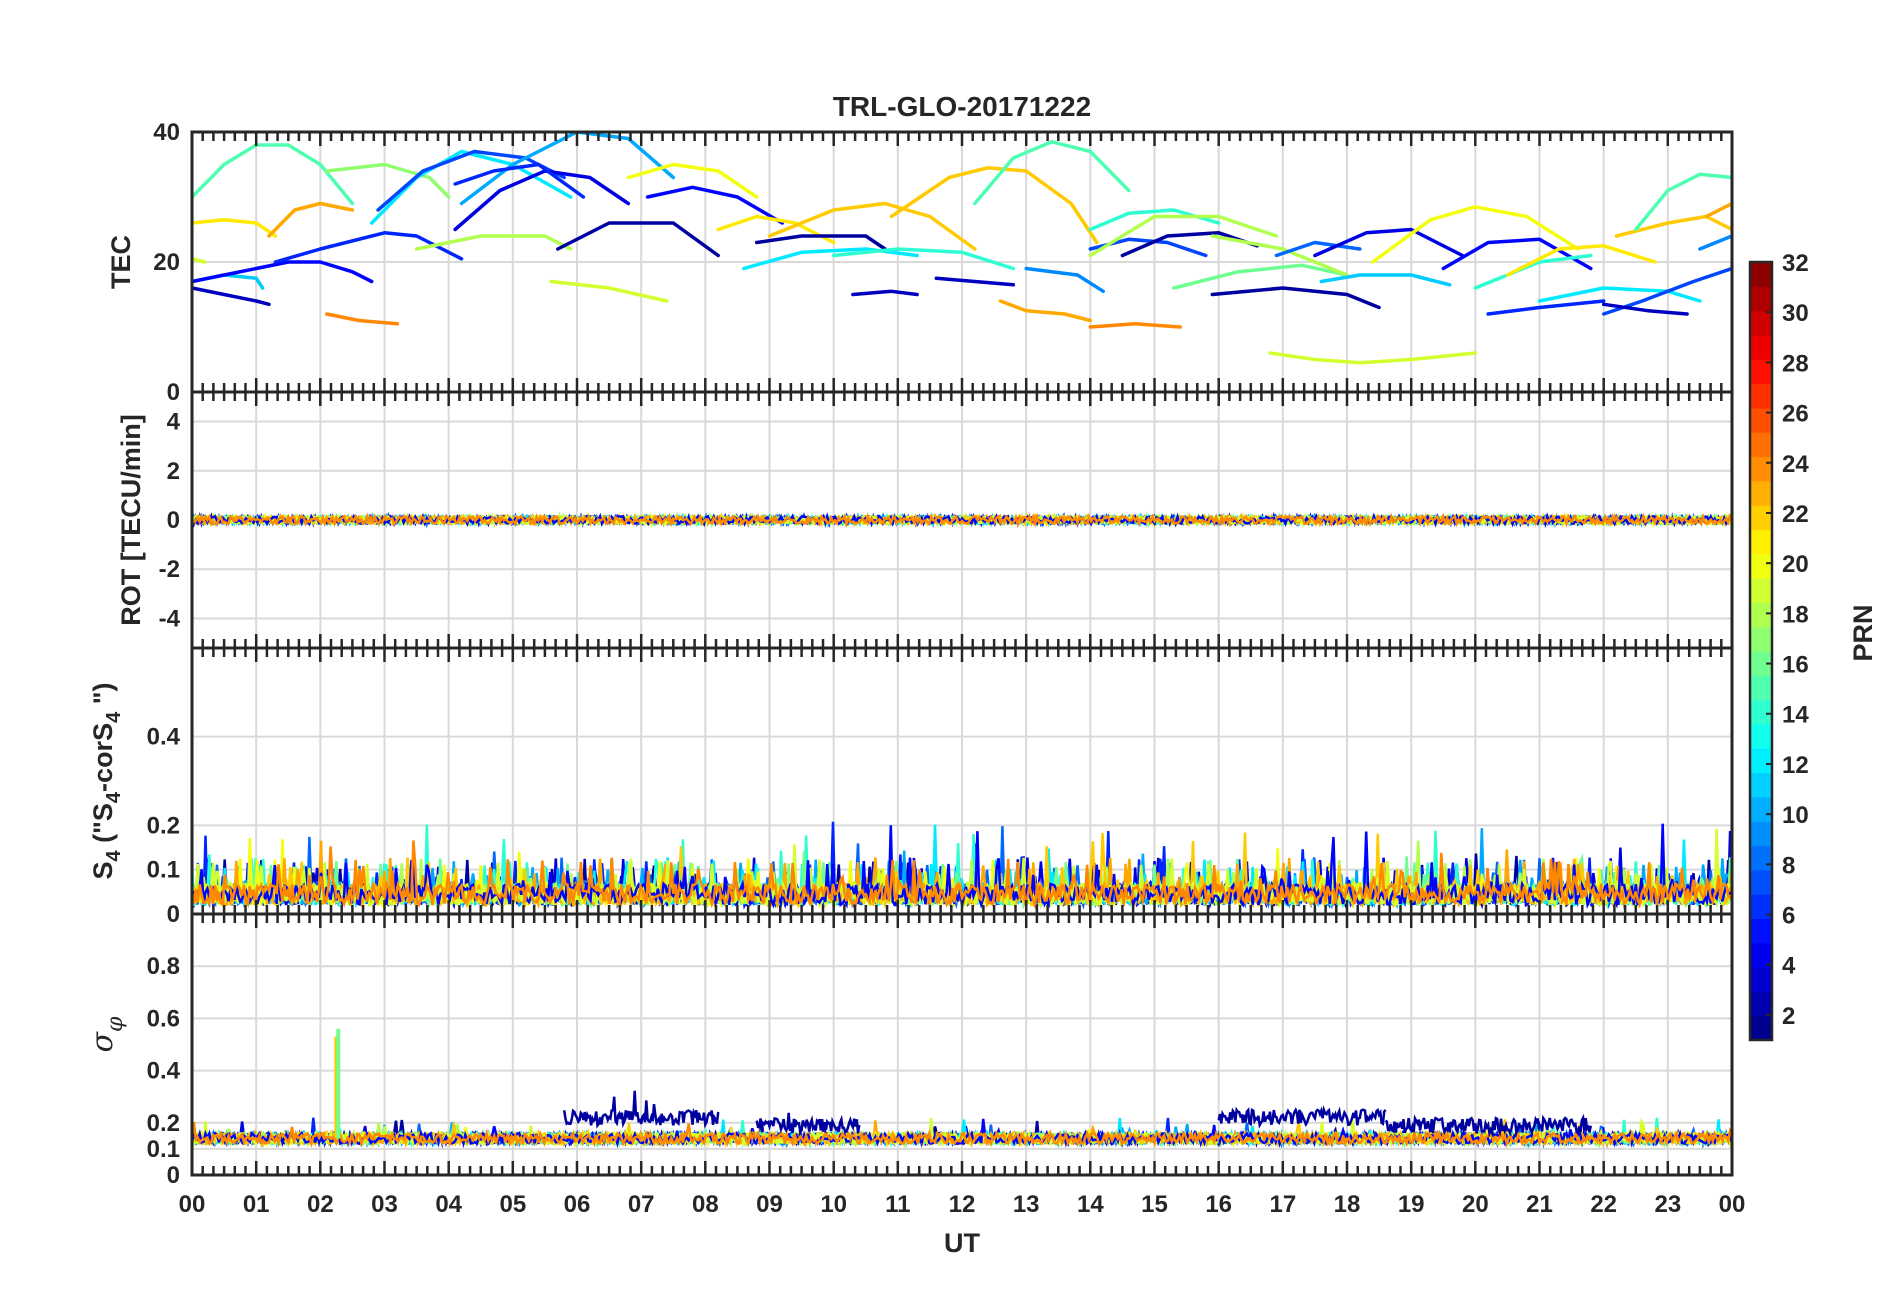 This screenshot has height=1292, width=1902. I want to click on x-tick-label: 02, so click(320, 1204).